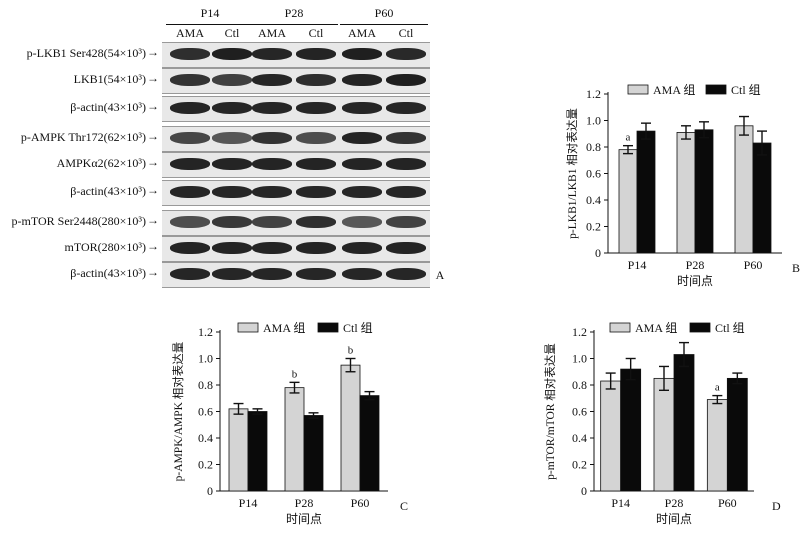 The image size is (808, 538). I want to click on x-tick-label: P28, so click(695, 265).